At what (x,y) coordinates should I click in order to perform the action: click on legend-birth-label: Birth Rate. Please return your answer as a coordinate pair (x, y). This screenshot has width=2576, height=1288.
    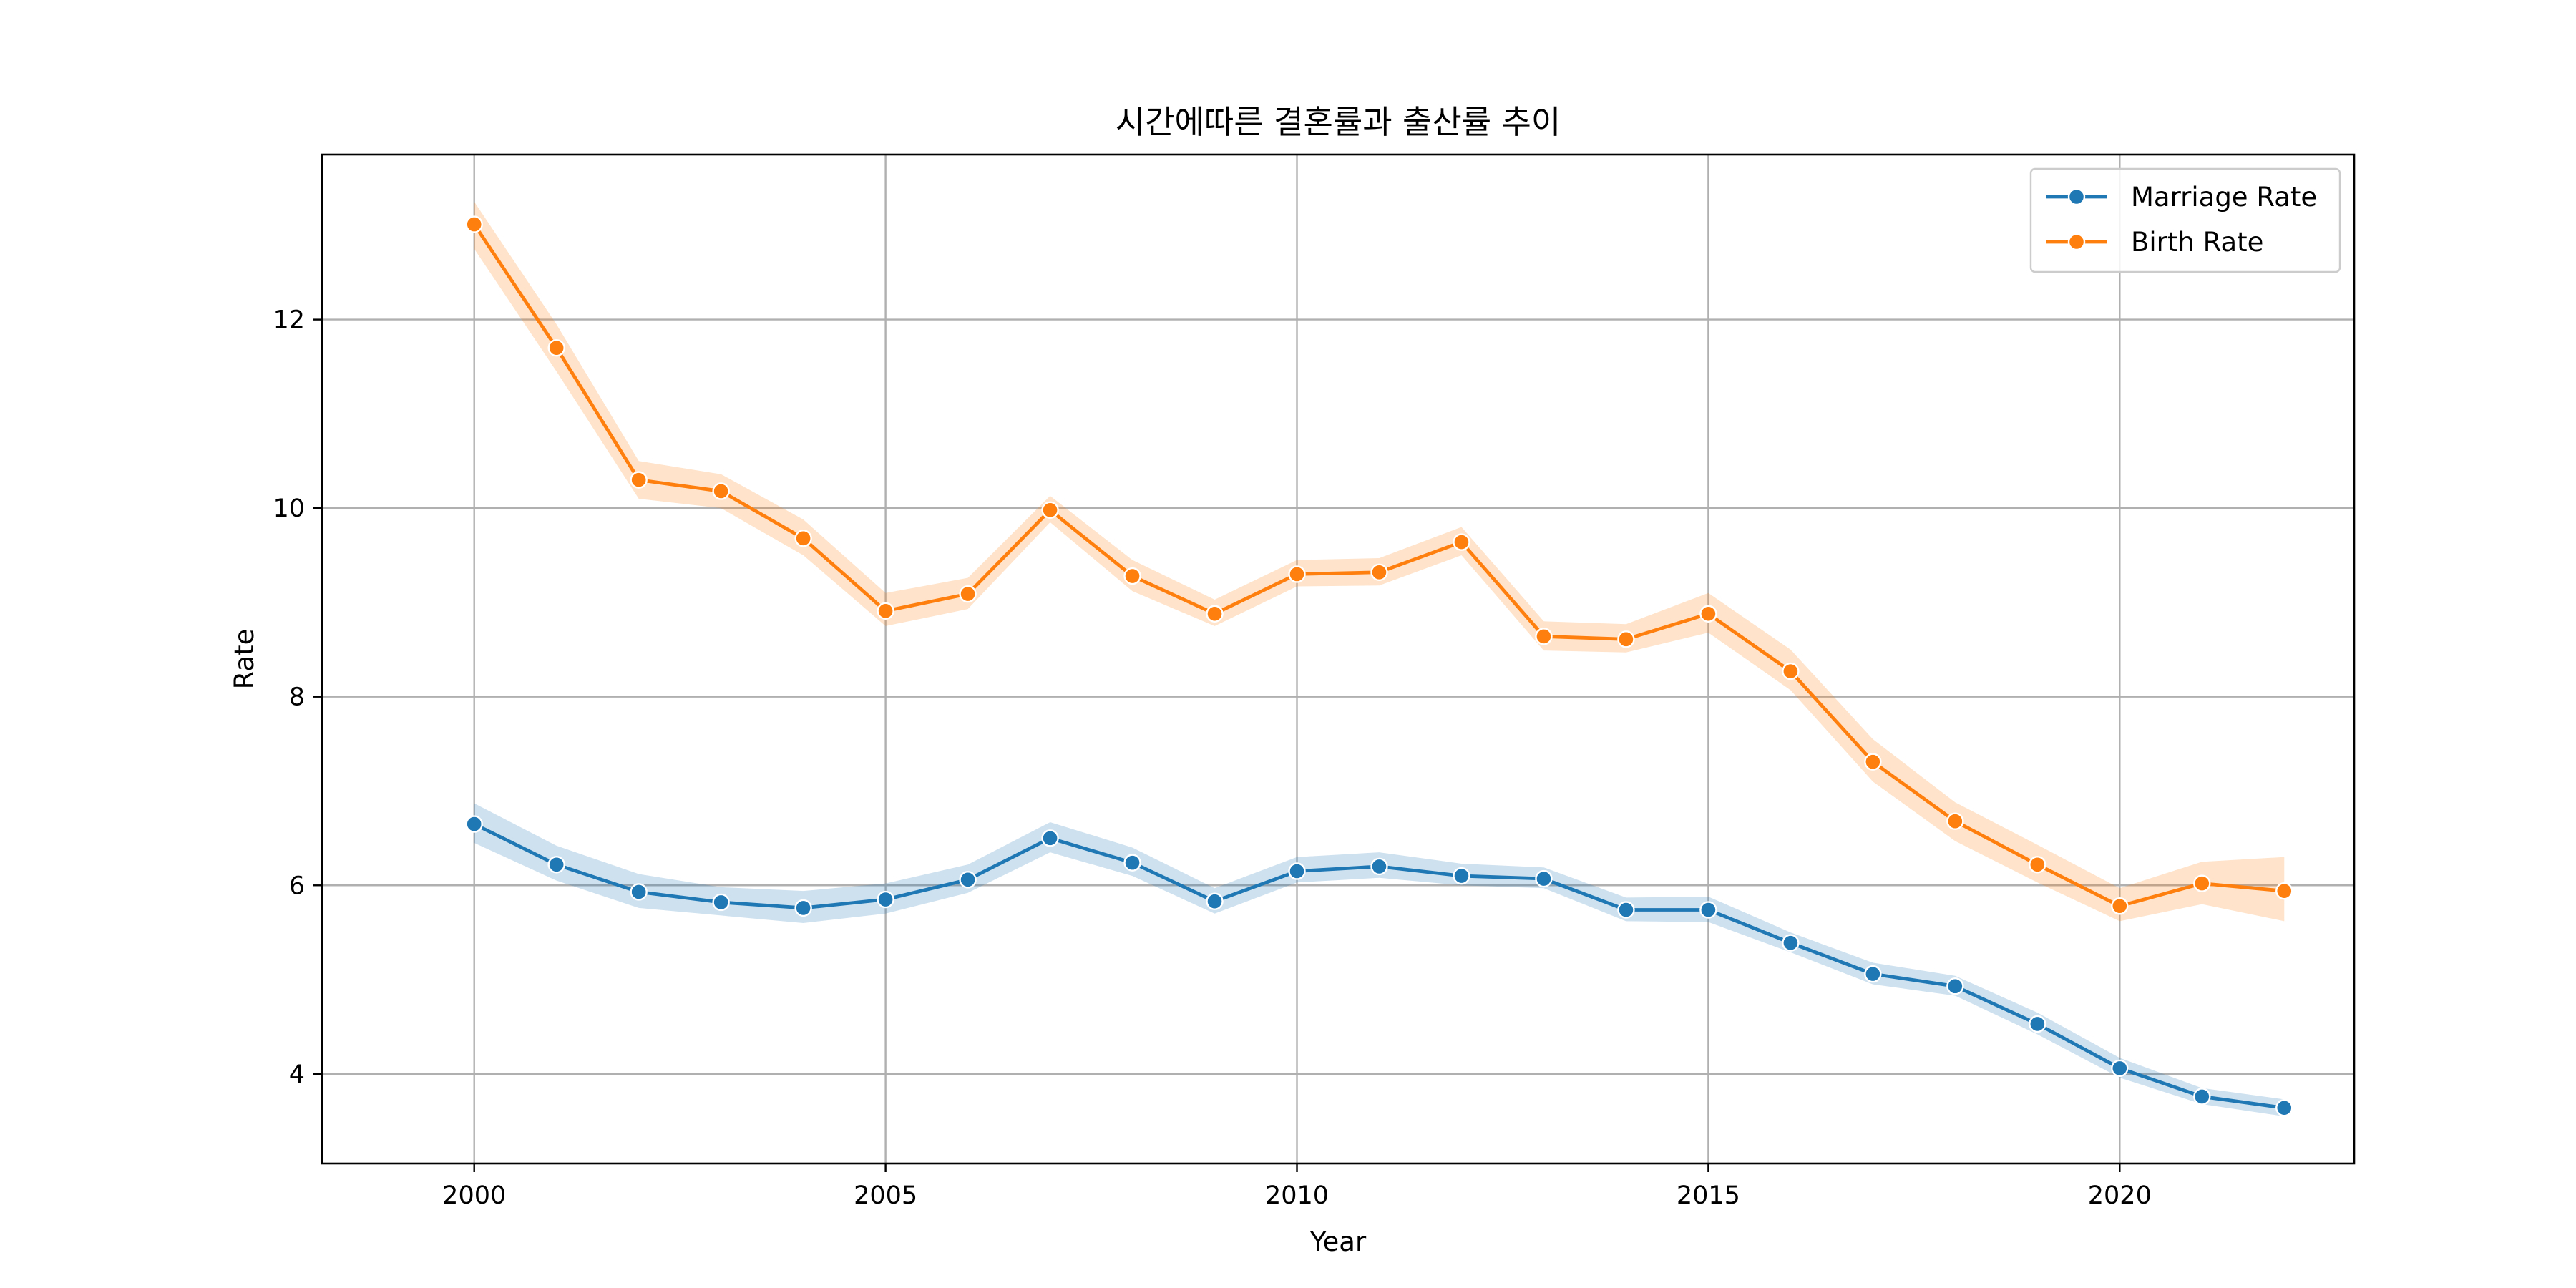
    Looking at the image, I should click on (2197, 242).